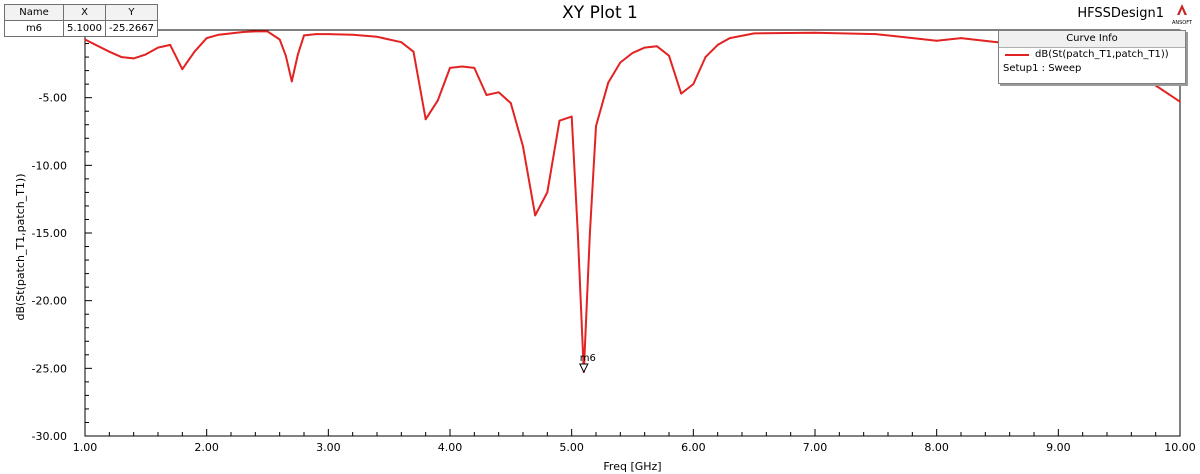 This screenshot has height=474, width=1200. I want to click on legend-title: Curve Info, so click(1092, 39).